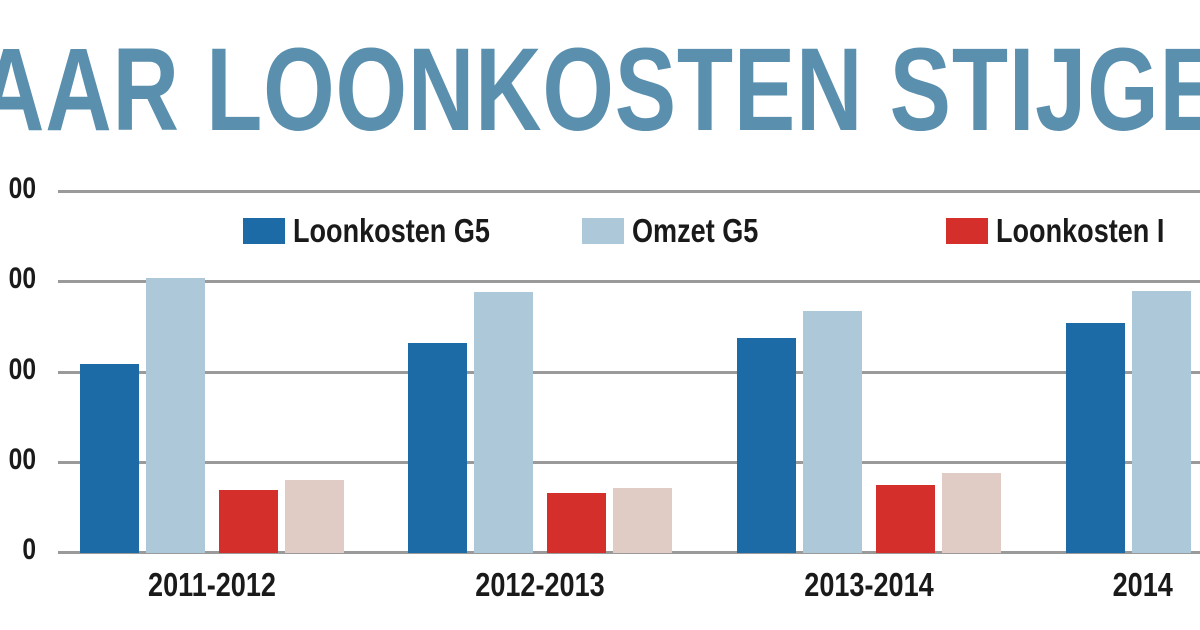  I want to click on x-axis-label: 2013-2014, so click(869, 584).